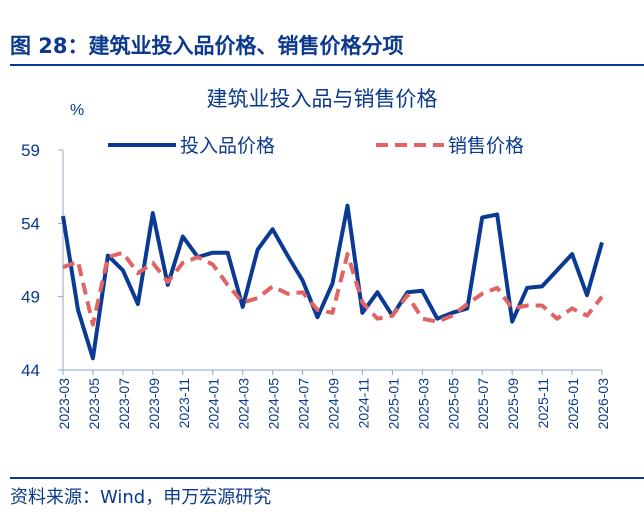 Image resolution: width=644 pixels, height=521 pixels. What do you see at coordinates (154, 404) in the screenshot?
I see `x-tick-label: 2023-09` at bounding box center [154, 404].